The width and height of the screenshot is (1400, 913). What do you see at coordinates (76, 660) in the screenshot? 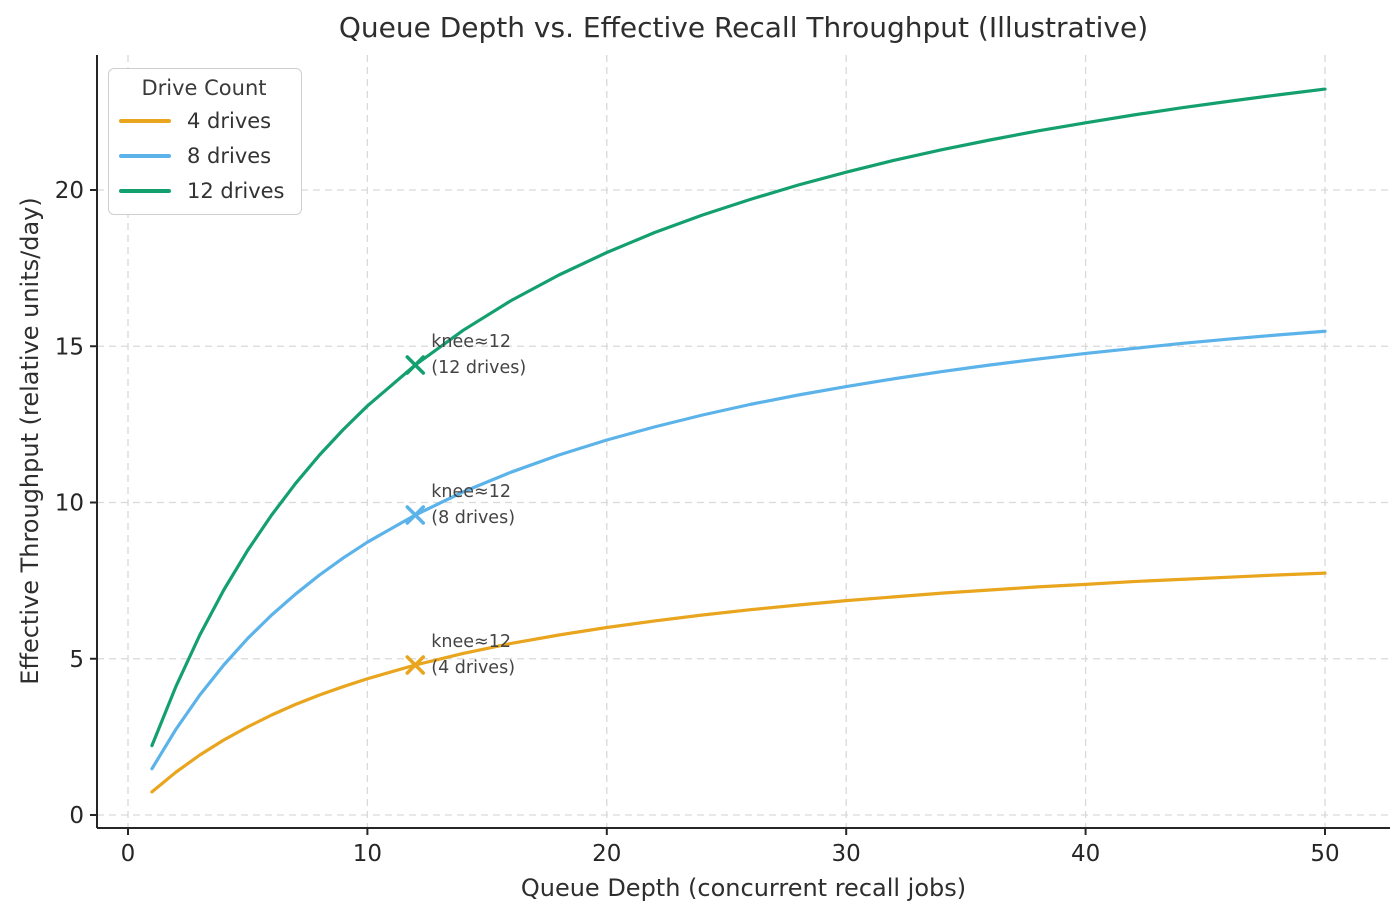
I see `y-tick-label: 5` at bounding box center [76, 660].